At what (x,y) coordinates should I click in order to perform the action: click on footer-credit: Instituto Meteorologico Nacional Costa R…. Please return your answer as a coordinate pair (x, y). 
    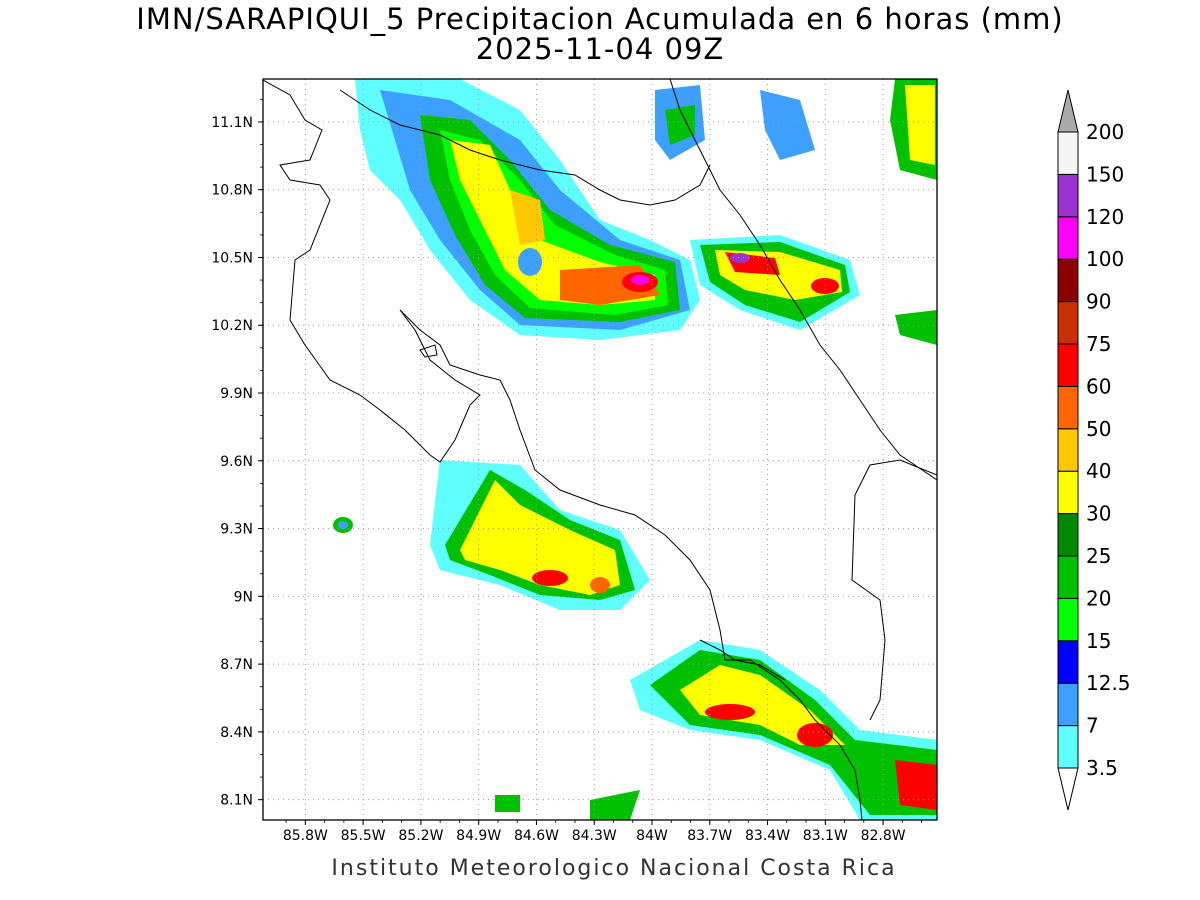
    Looking at the image, I should click on (614, 868).